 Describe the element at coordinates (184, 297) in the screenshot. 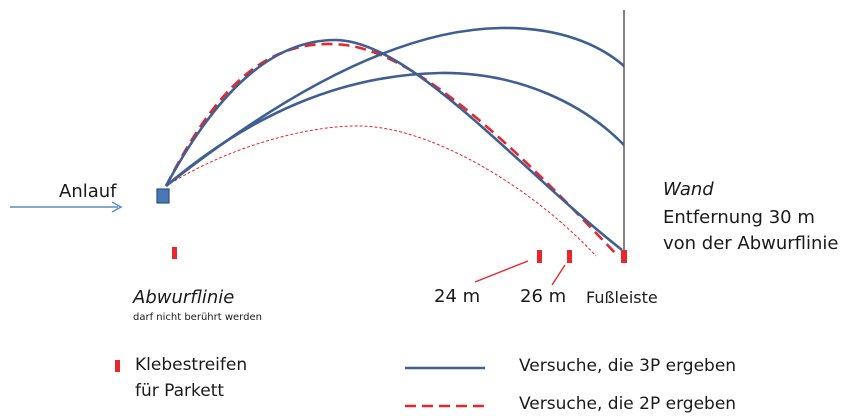

I see `label-abwurflinie: Abwurflinie` at that location.